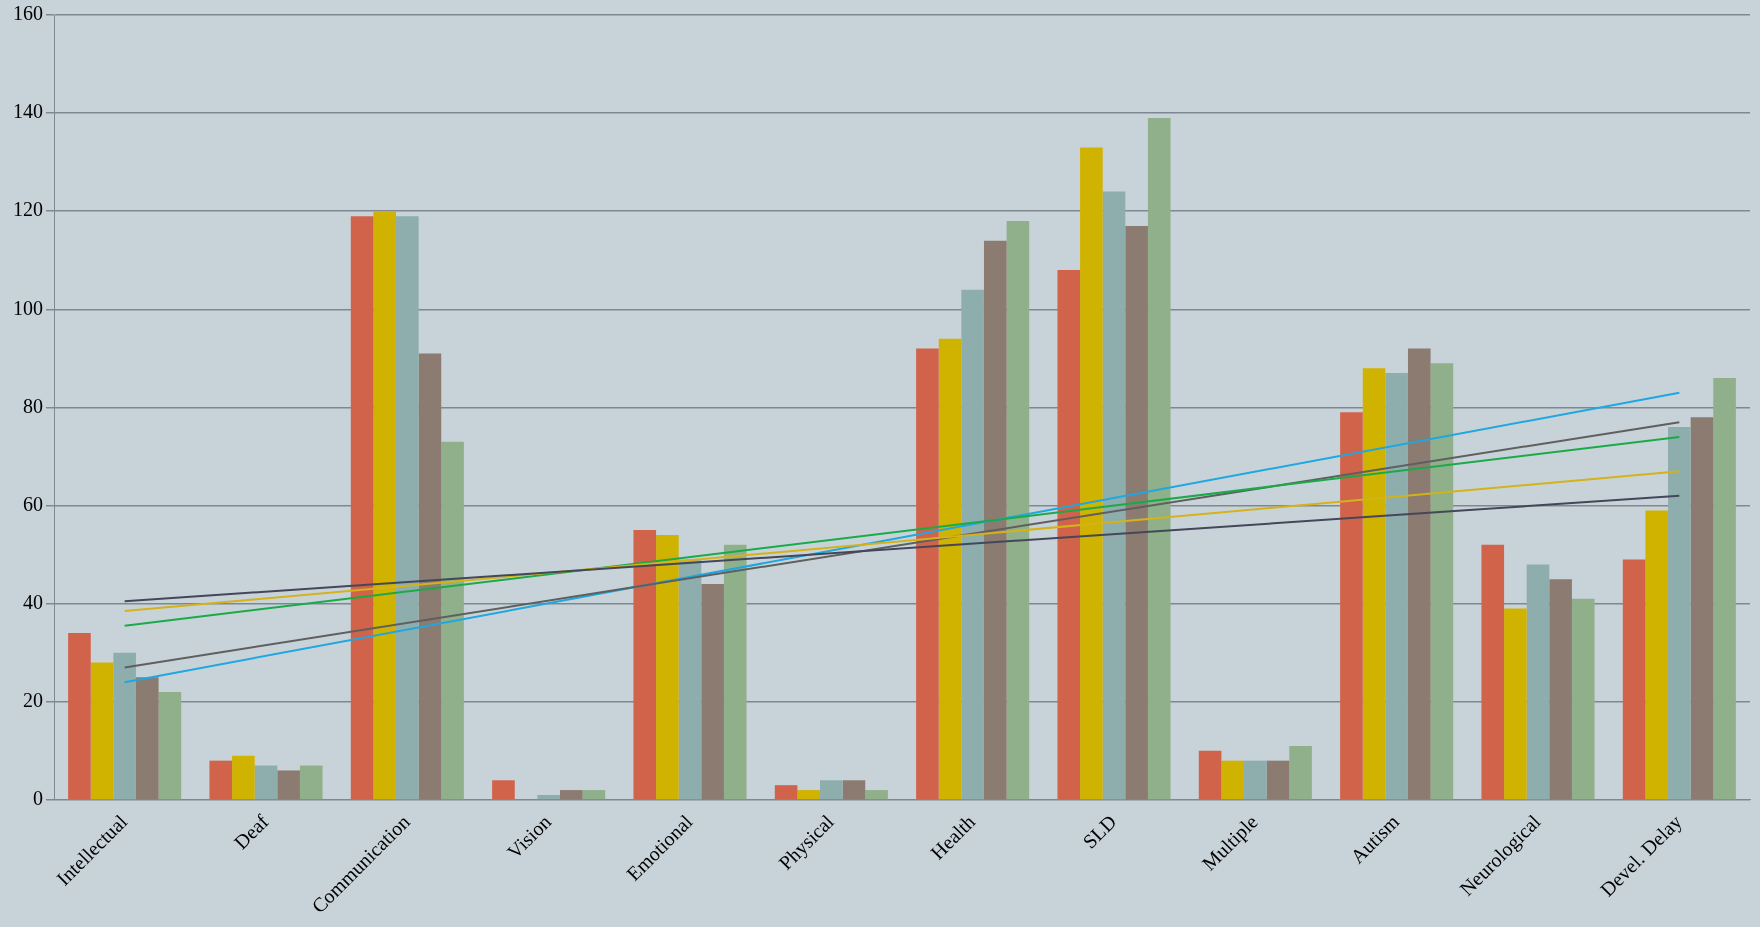 This screenshot has width=1760, height=927. Describe the element at coordinates (33, 503) in the screenshot. I see `y-tick-label: 60` at that location.